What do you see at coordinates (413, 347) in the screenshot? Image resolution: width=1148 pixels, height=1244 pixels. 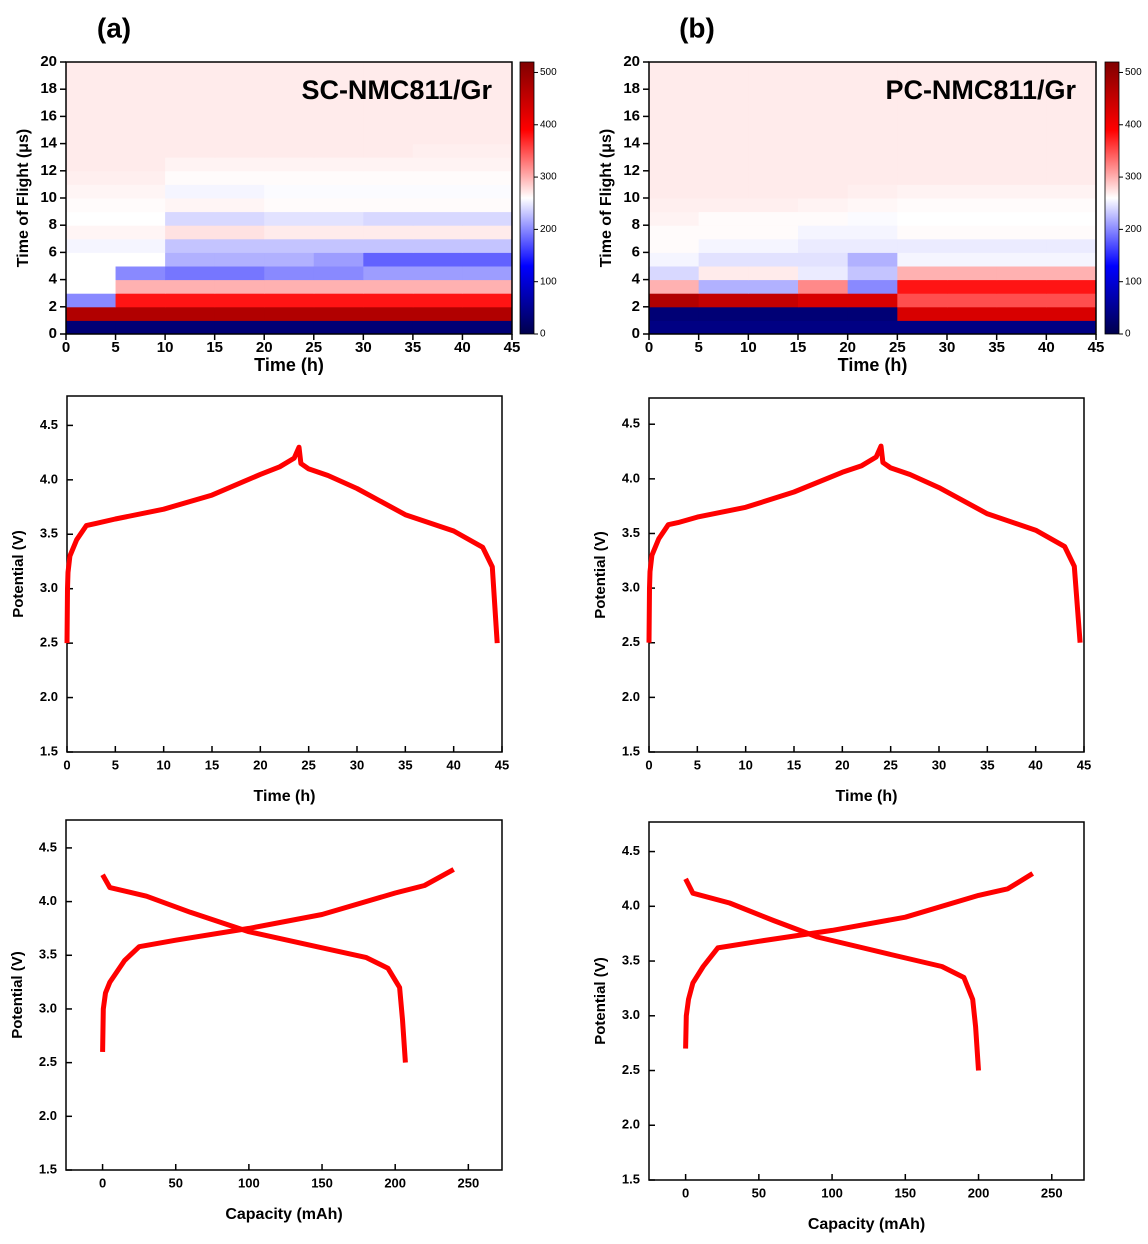 I see `x-tick-label: 35` at bounding box center [413, 347].